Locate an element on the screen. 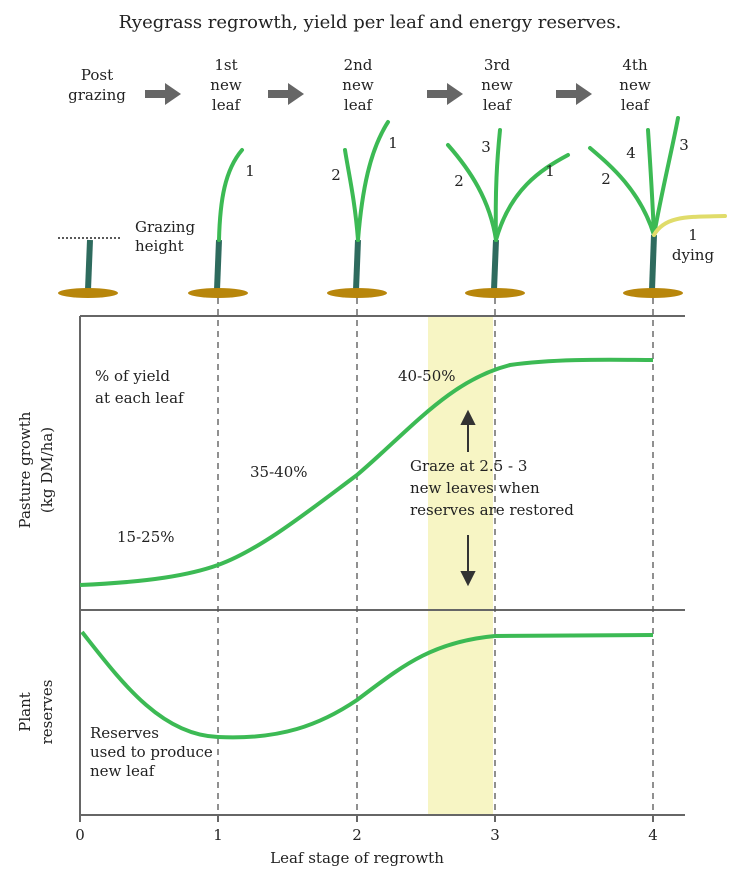 The image size is (731, 873). reserves-note: new leaf is located at coordinates (123, 771).